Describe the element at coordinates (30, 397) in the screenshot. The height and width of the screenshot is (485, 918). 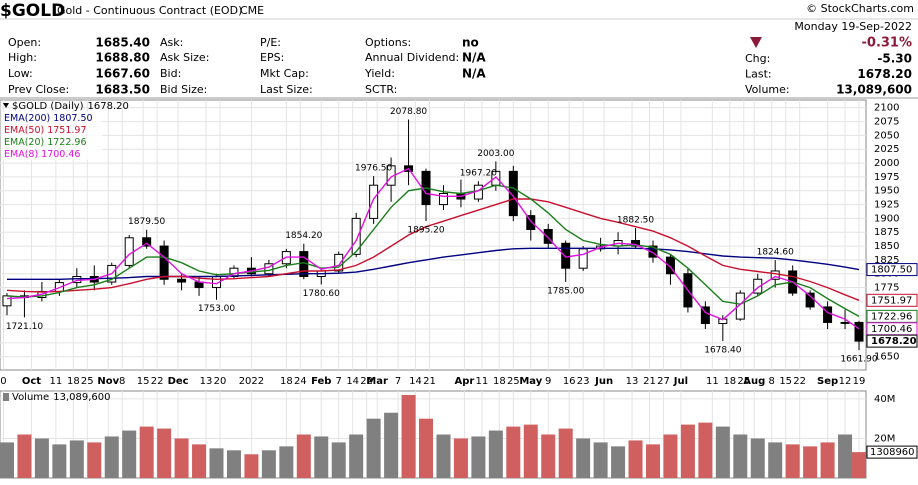
I see `legend-label: Volume` at that location.